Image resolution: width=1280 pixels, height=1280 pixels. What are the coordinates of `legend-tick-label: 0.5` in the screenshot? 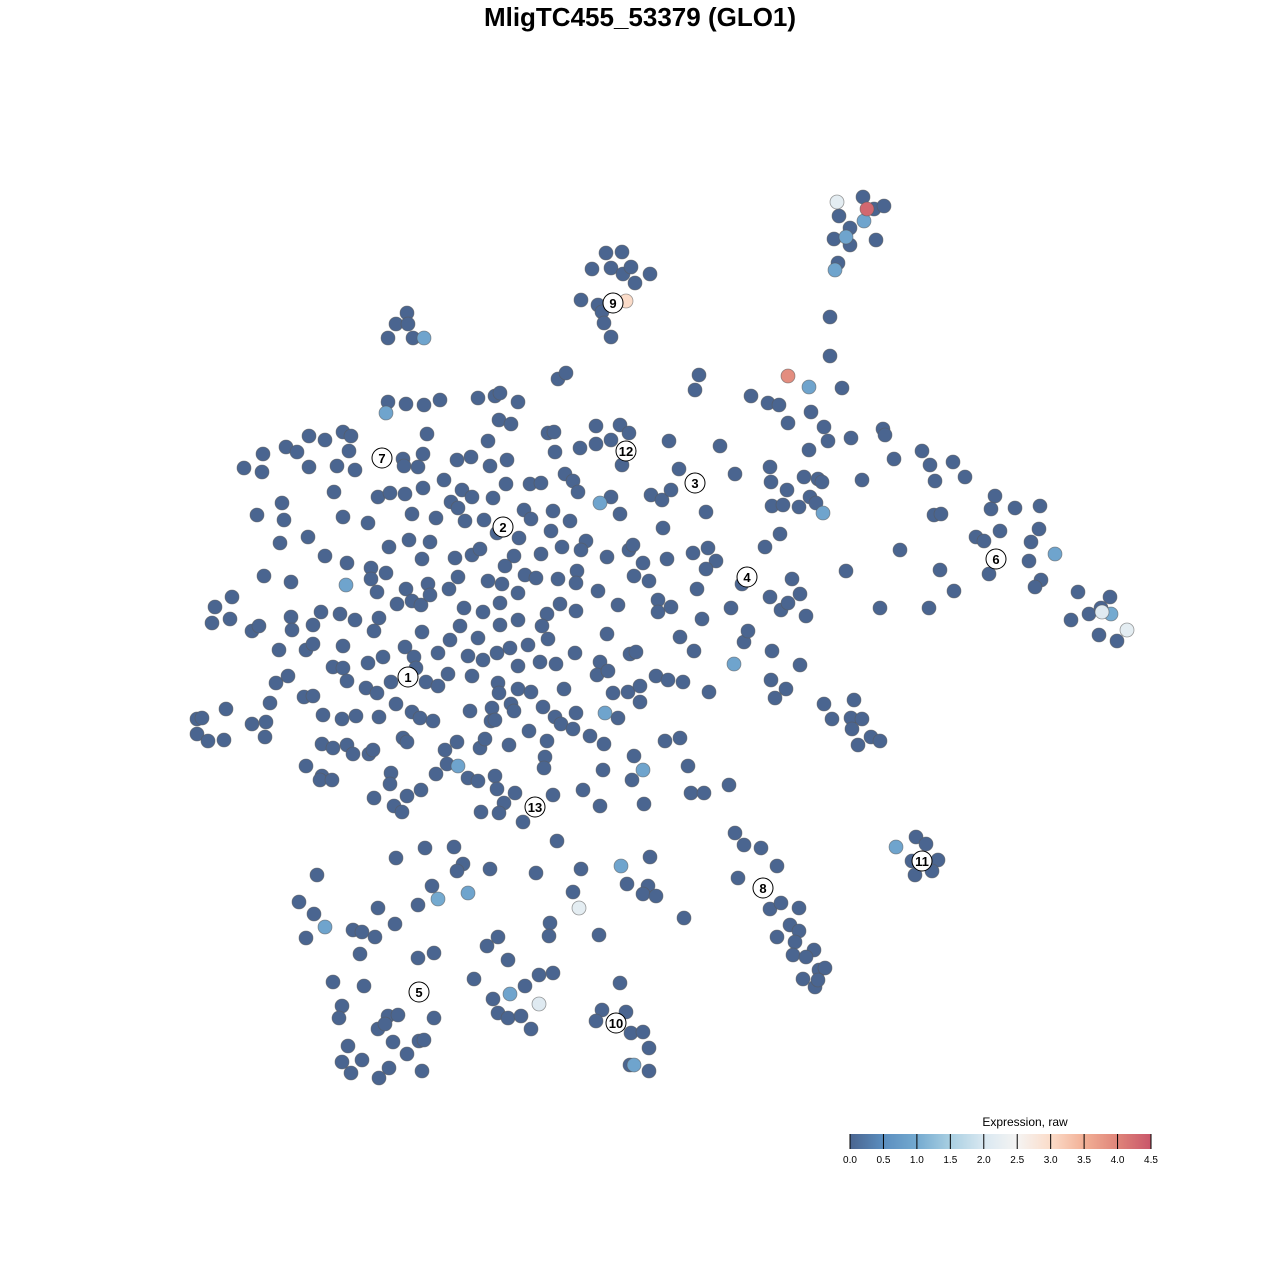 It's located at (883, 1160).